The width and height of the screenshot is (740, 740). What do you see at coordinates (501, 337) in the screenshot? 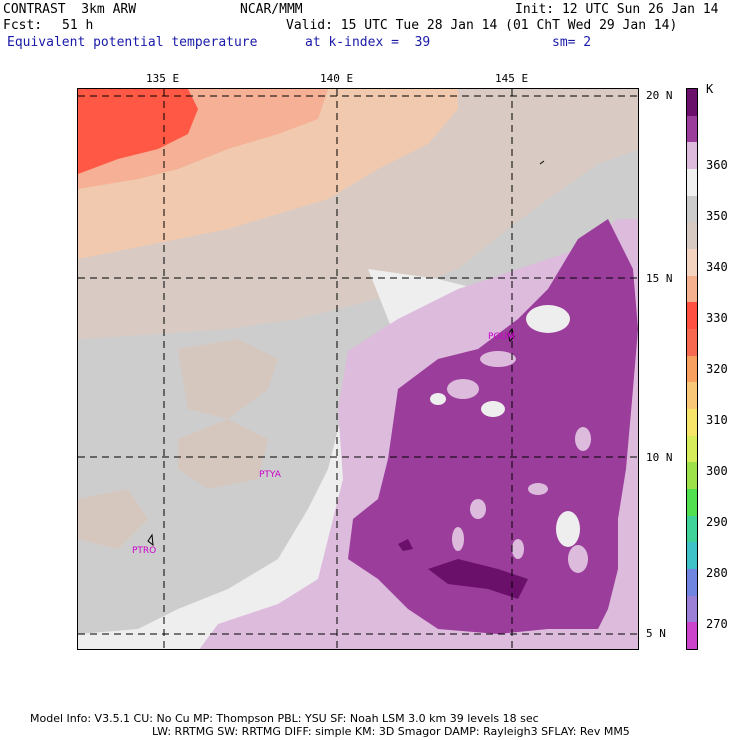
I see `station-label-pgum: PGUM` at bounding box center [501, 337].